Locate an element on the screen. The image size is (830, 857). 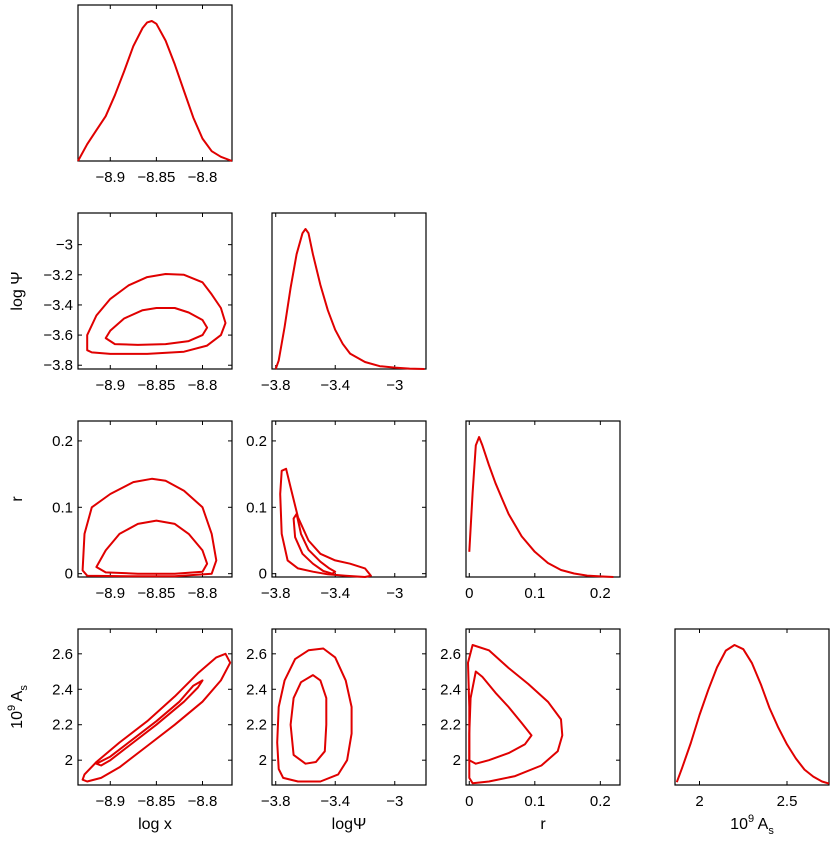
panel-log_x-marginal: −8.9 −8.85 −8.8 is located at coordinates (155, 95).